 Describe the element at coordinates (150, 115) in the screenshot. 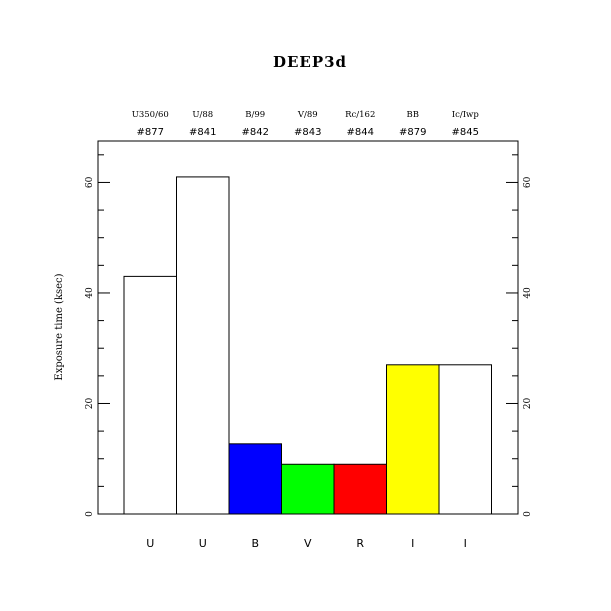

I see `filter-label-0: U350/60` at that location.